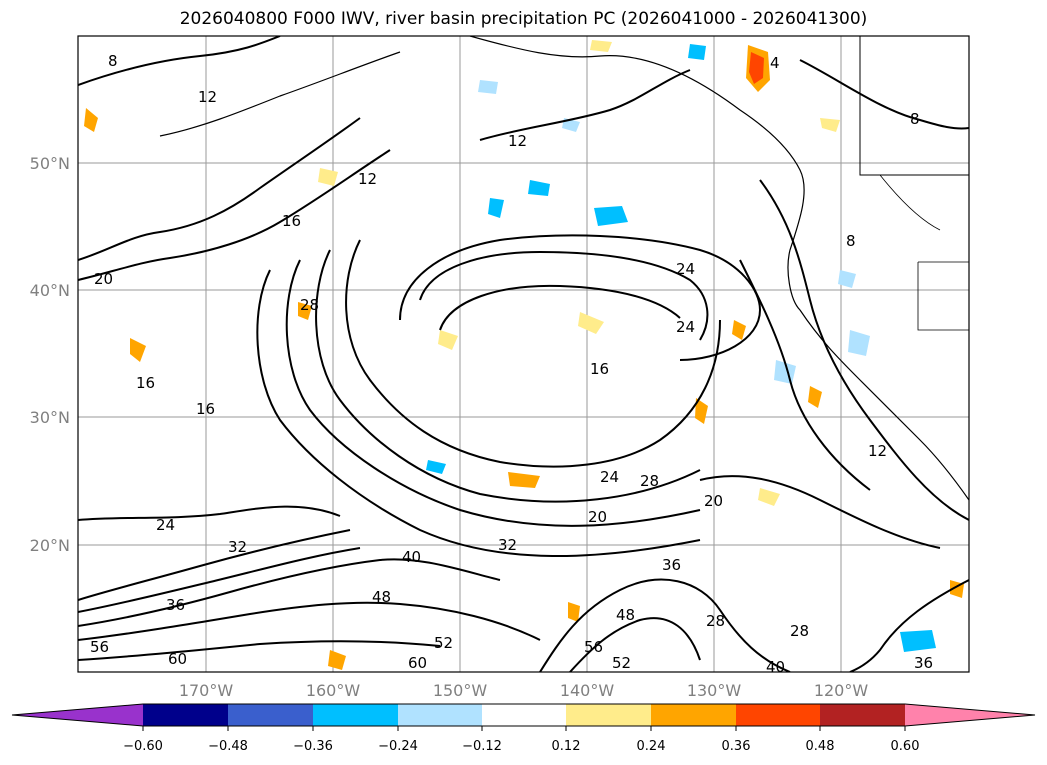 This screenshot has width=1047, height=765. Describe the element at coordinates (587, 690) in the screenshot. I see `lon-tick-label: 140°W` at that location.